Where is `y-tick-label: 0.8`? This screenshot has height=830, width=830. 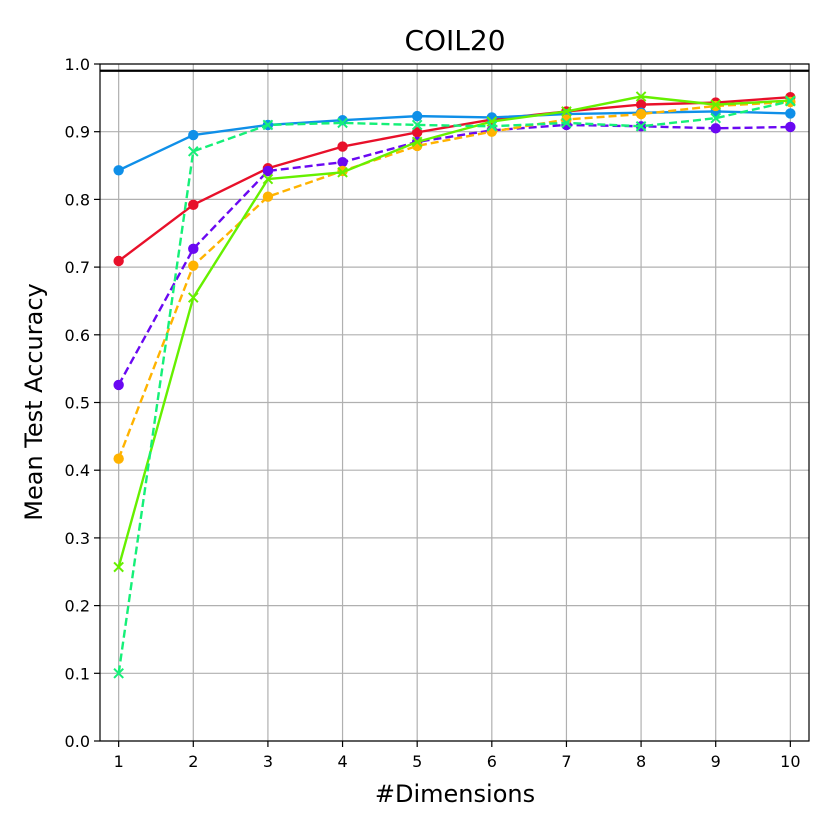 y-tick-label: 0.8 is located at coordinates (77, 199).